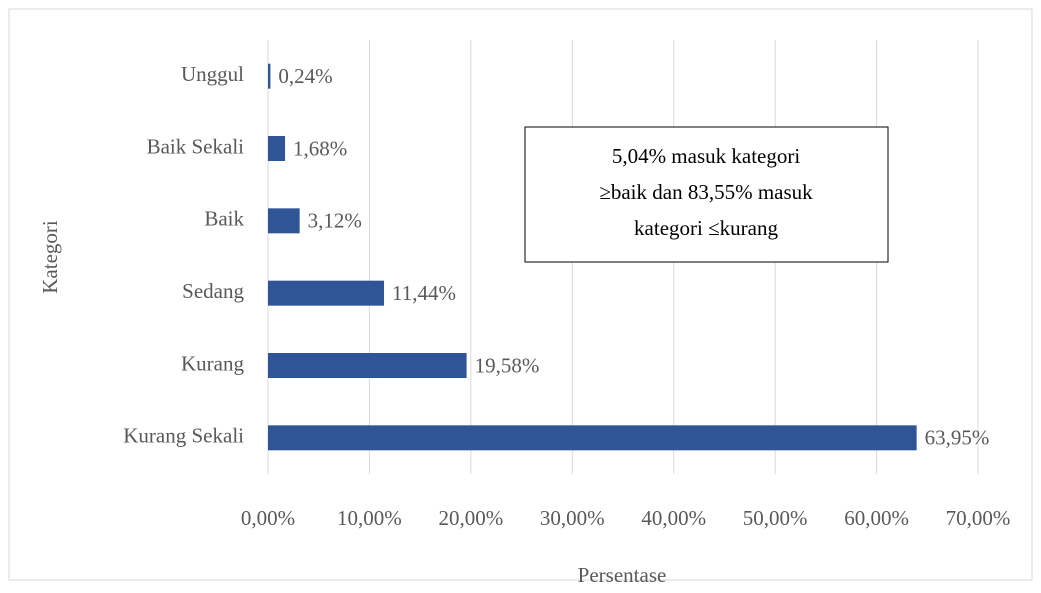  Describe the element at coordinates (507, 365) in the screenshot. I see `data-label: 19,58%` at that location.